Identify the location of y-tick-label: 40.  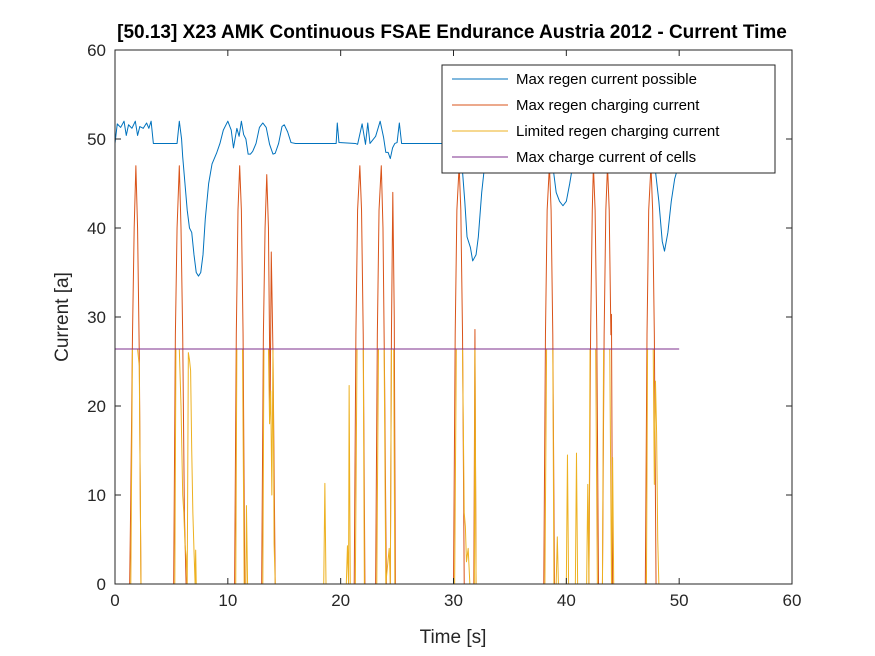
(96, 228).